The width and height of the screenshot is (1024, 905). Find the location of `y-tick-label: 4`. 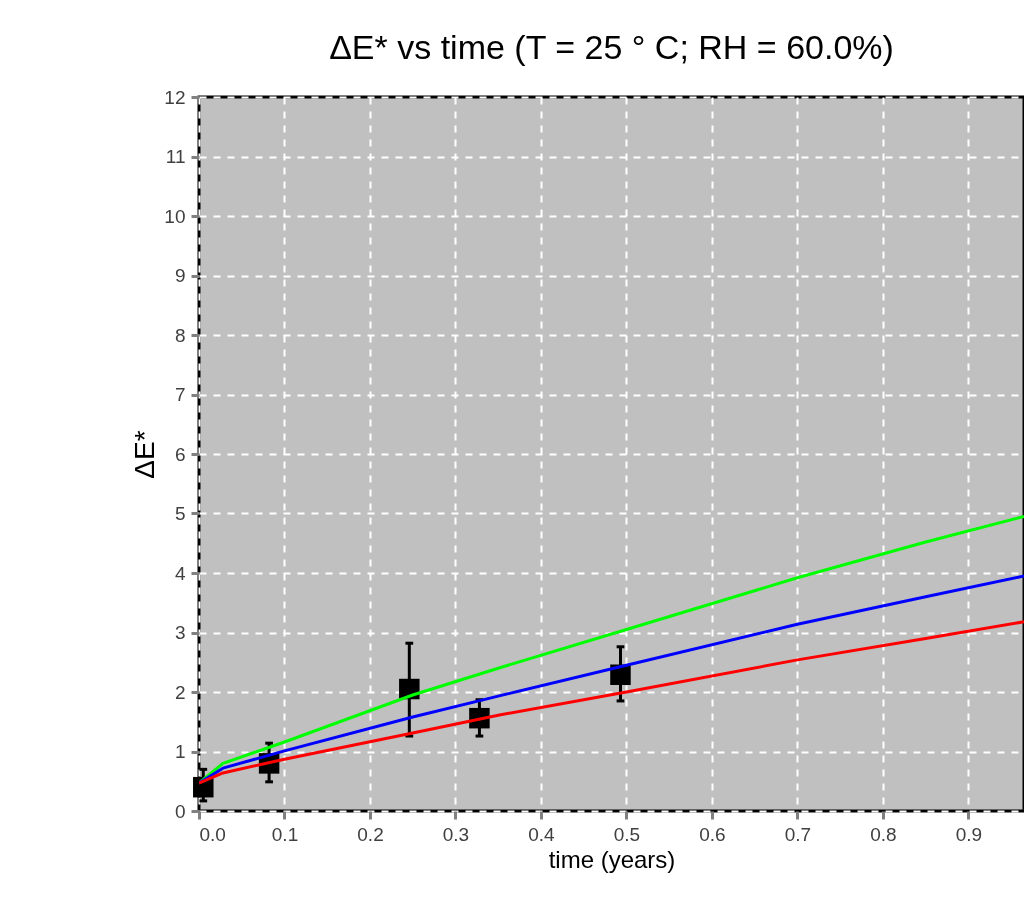

y-tick-label: 4 is located at coordinates (180, 573).